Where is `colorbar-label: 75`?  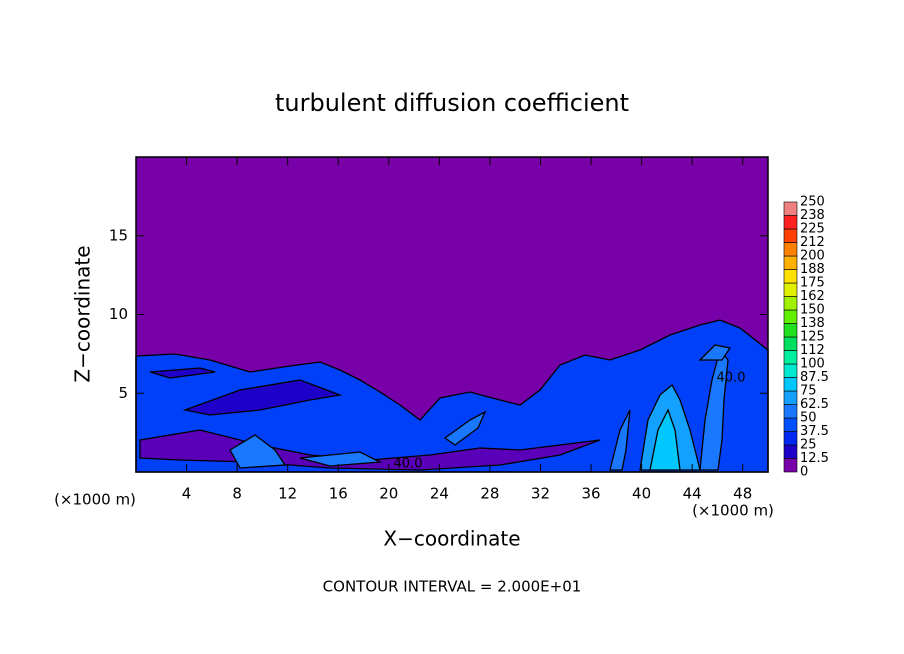
colorbar-label: 75 is located at coordinates (808, 391).